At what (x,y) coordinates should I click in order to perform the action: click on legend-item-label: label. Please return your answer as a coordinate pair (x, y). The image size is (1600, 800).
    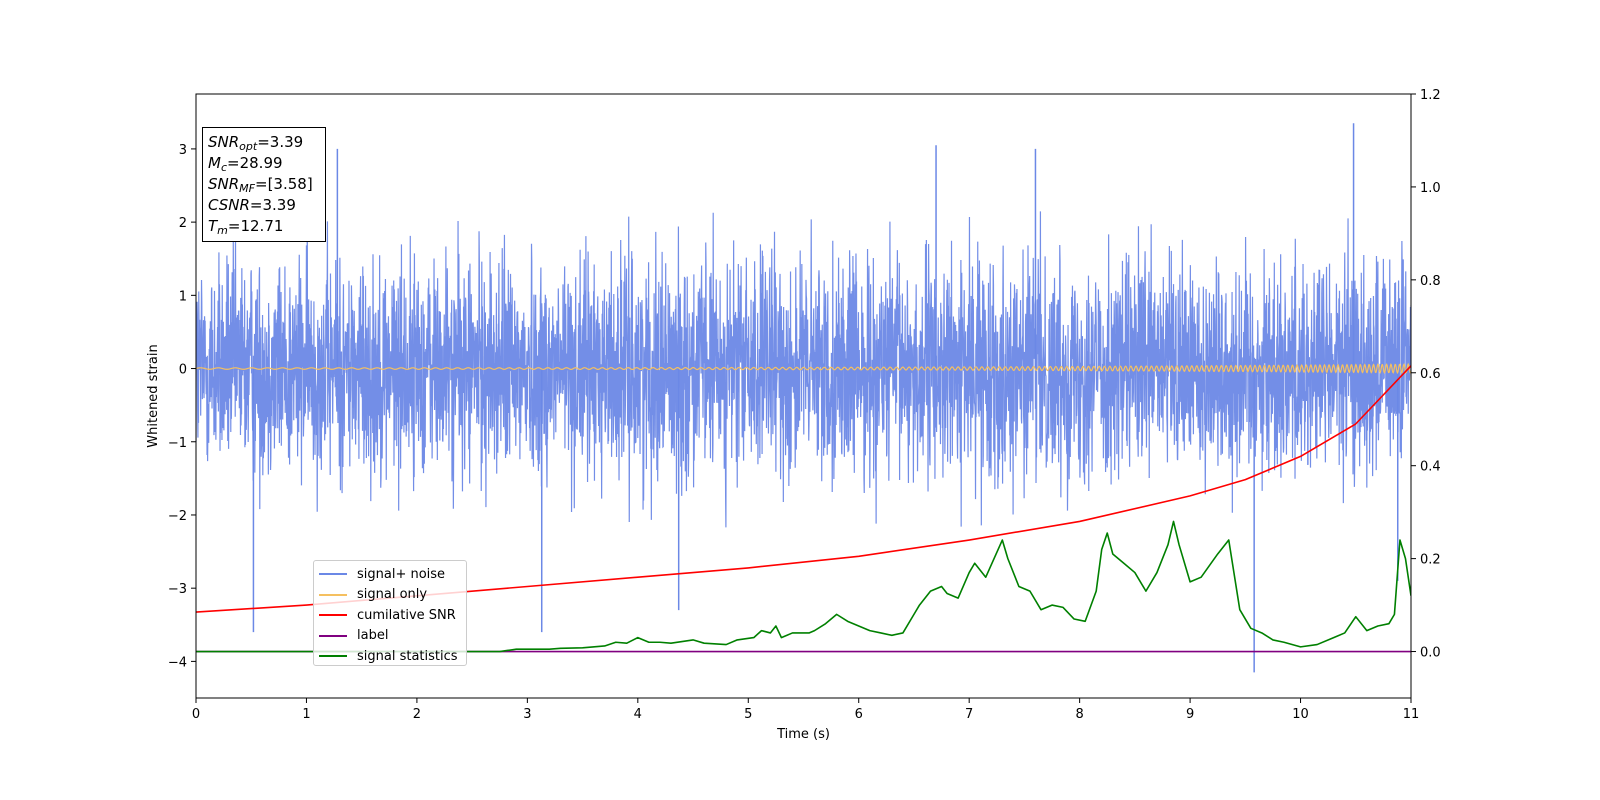
    Looking at the image, I should click on (392, 636).